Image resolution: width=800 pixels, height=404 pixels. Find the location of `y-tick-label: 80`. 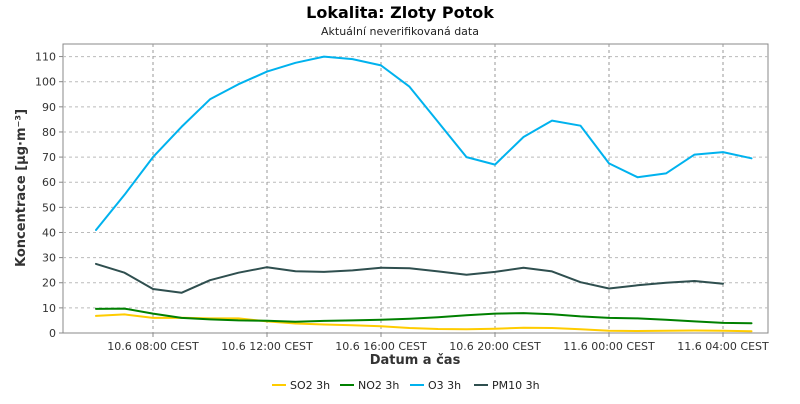

y-tick-label: 80 is located at coordinates (49, 132).